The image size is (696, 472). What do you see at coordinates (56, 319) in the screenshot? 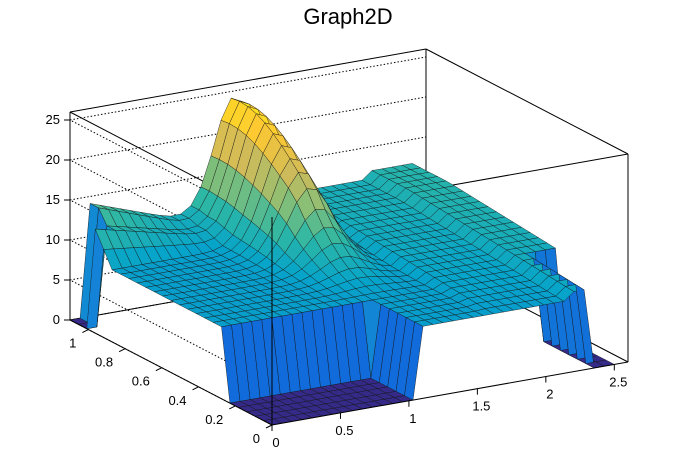
I see `z-tick-label: 0` at bounding box center [56, 319].